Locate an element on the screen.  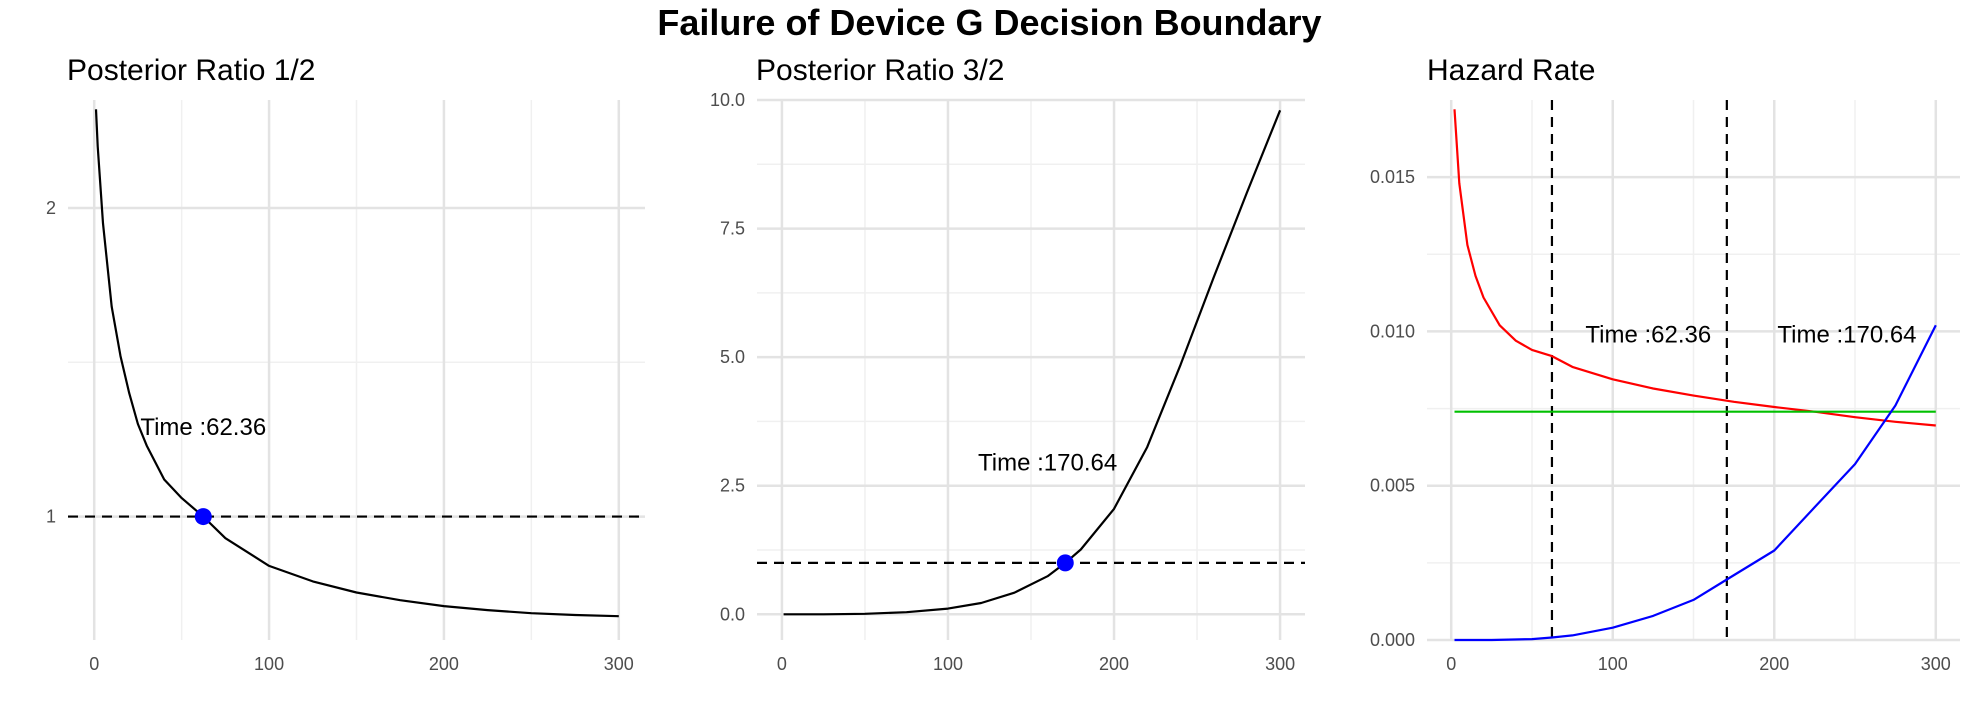
panel-title: Hazard Rate is located at coordinates (1511, 70).